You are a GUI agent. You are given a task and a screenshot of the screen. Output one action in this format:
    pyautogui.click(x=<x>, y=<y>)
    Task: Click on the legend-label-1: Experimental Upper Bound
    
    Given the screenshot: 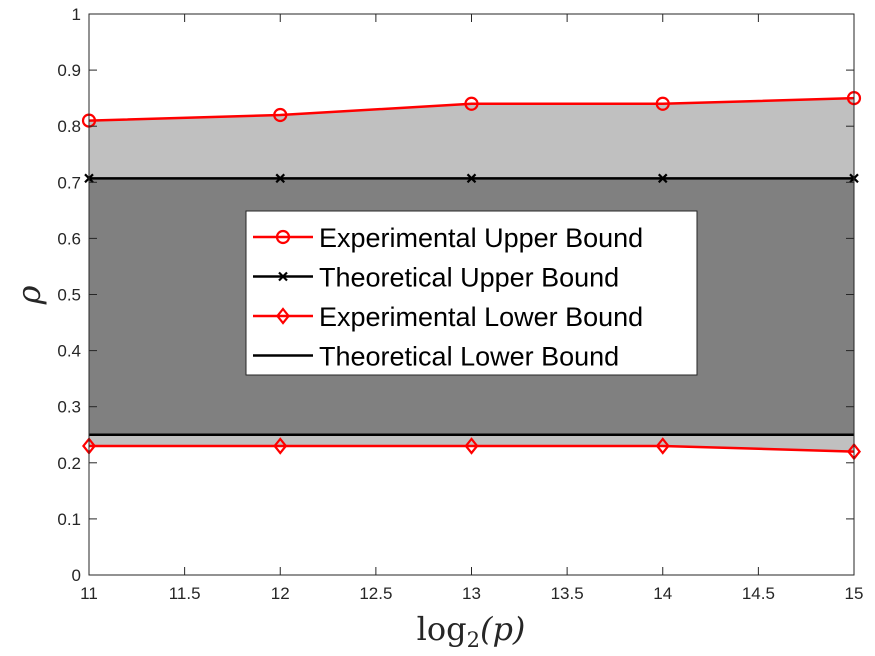 What is the action you would take?
    pyautogui.click(x=481, y=238)
    